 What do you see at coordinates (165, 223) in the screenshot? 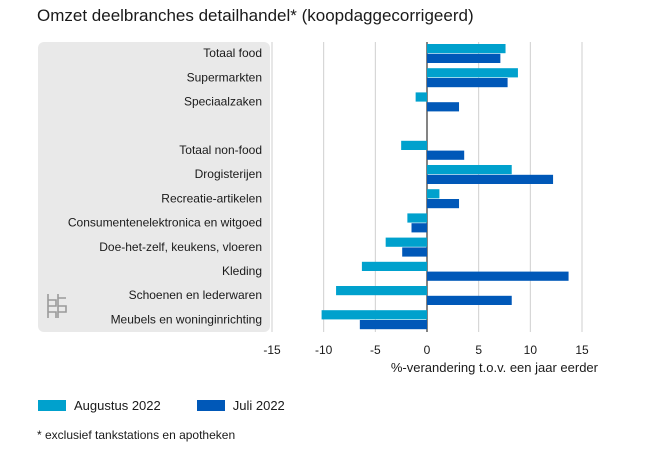
I see `category-label: Consumentenelektronica en witgoed` at bounding box center [165, 223].